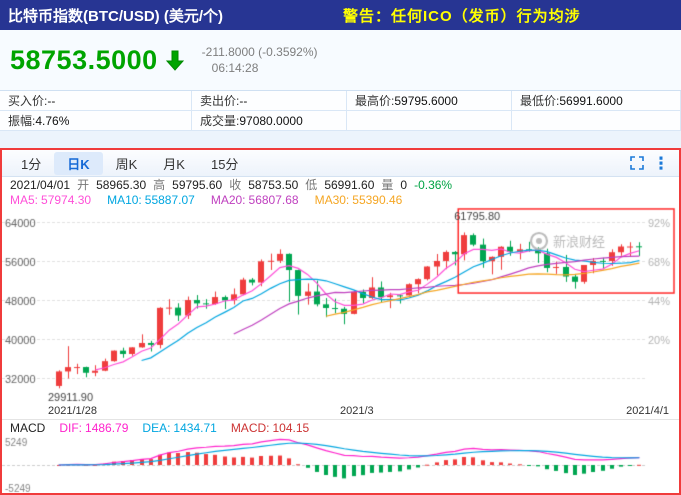  What do you see at coordinates (126, 164) in the screenshot?
I see `tab-weekly-k: 周K` at bounding box center [126, 164].